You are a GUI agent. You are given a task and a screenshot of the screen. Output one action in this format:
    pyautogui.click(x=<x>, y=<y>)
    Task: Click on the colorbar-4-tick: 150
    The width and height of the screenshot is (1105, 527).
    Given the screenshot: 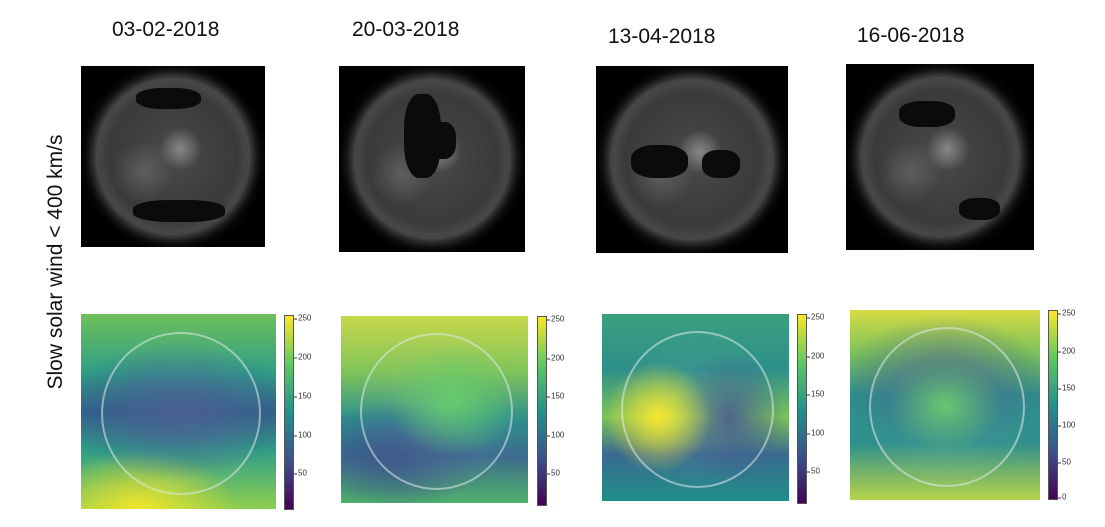 What is the action you would take?
    pyautogui.click(x=1066, y=388)
    